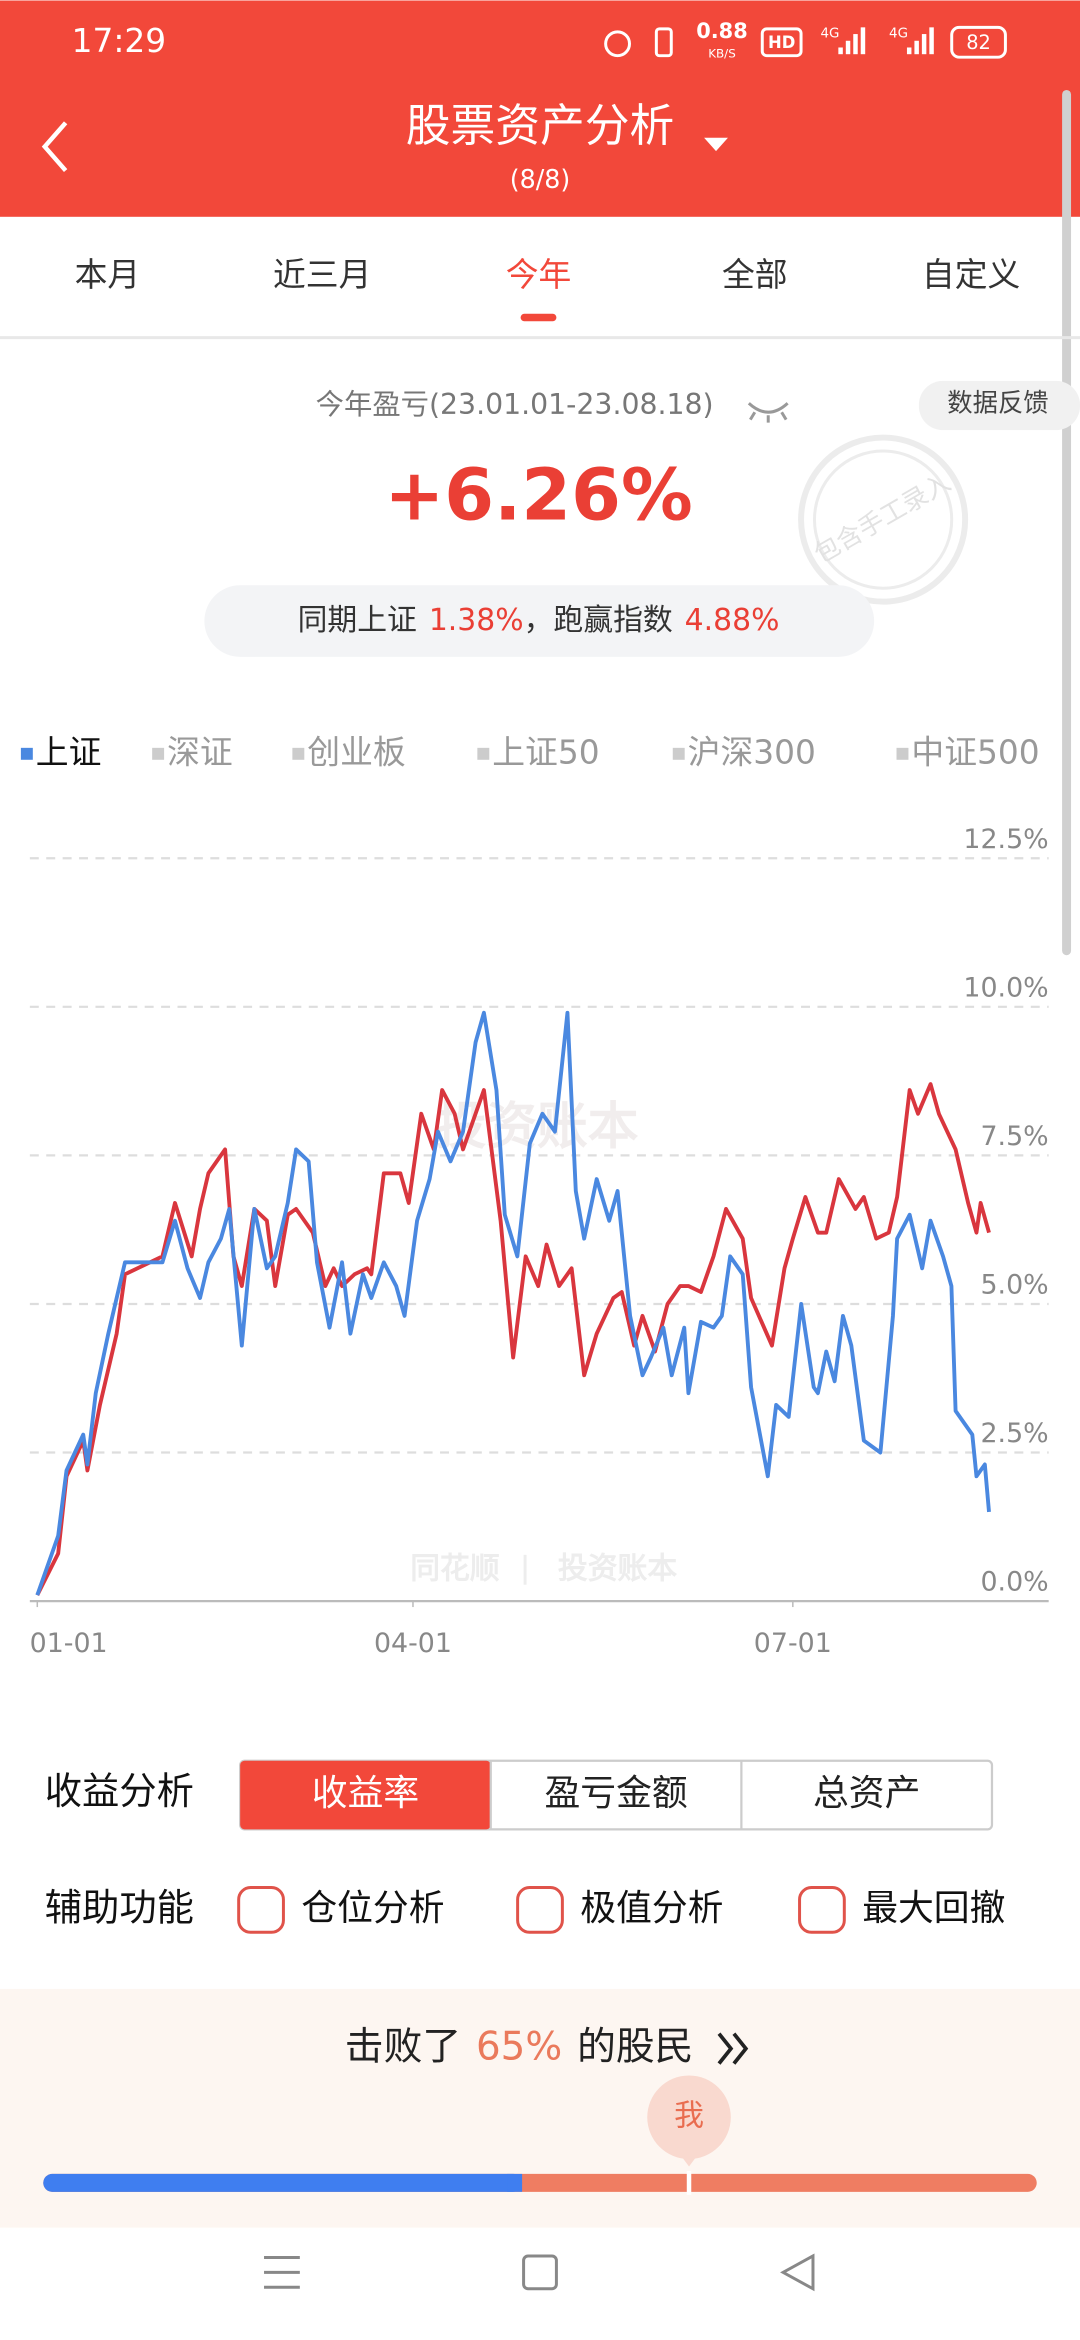  Describe the element at coordinates (455, 1568) in the screenshot. I see `watermark-brand: 同花顺` at that location.